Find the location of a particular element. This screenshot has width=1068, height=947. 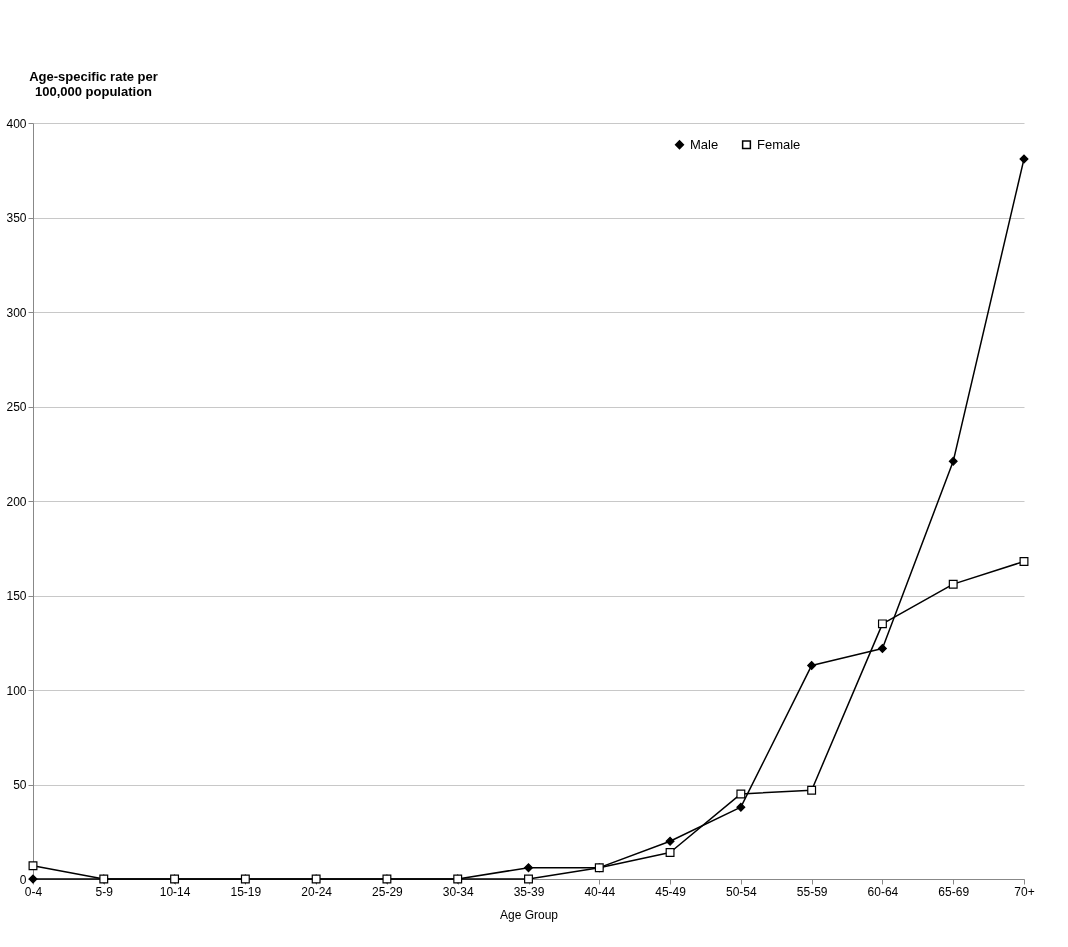

x-tick-label: 35-39 is located at coordinates (529, 891).